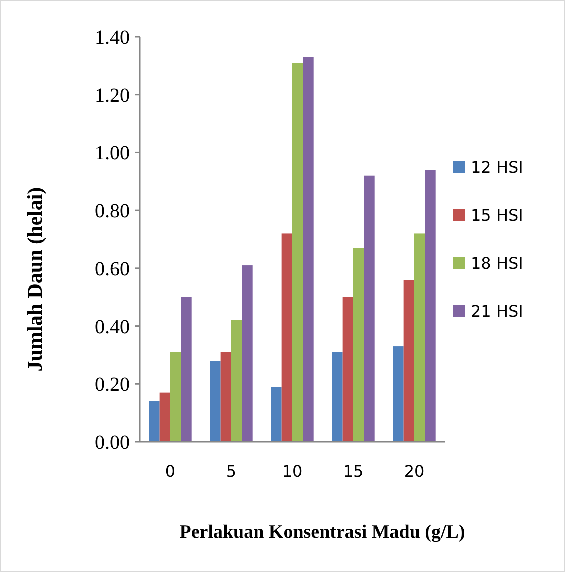  What do you see at coordinates (497, 312) in the screenshot?
I see `legend-label: 21 HSI` at bounding box center [497, 312].